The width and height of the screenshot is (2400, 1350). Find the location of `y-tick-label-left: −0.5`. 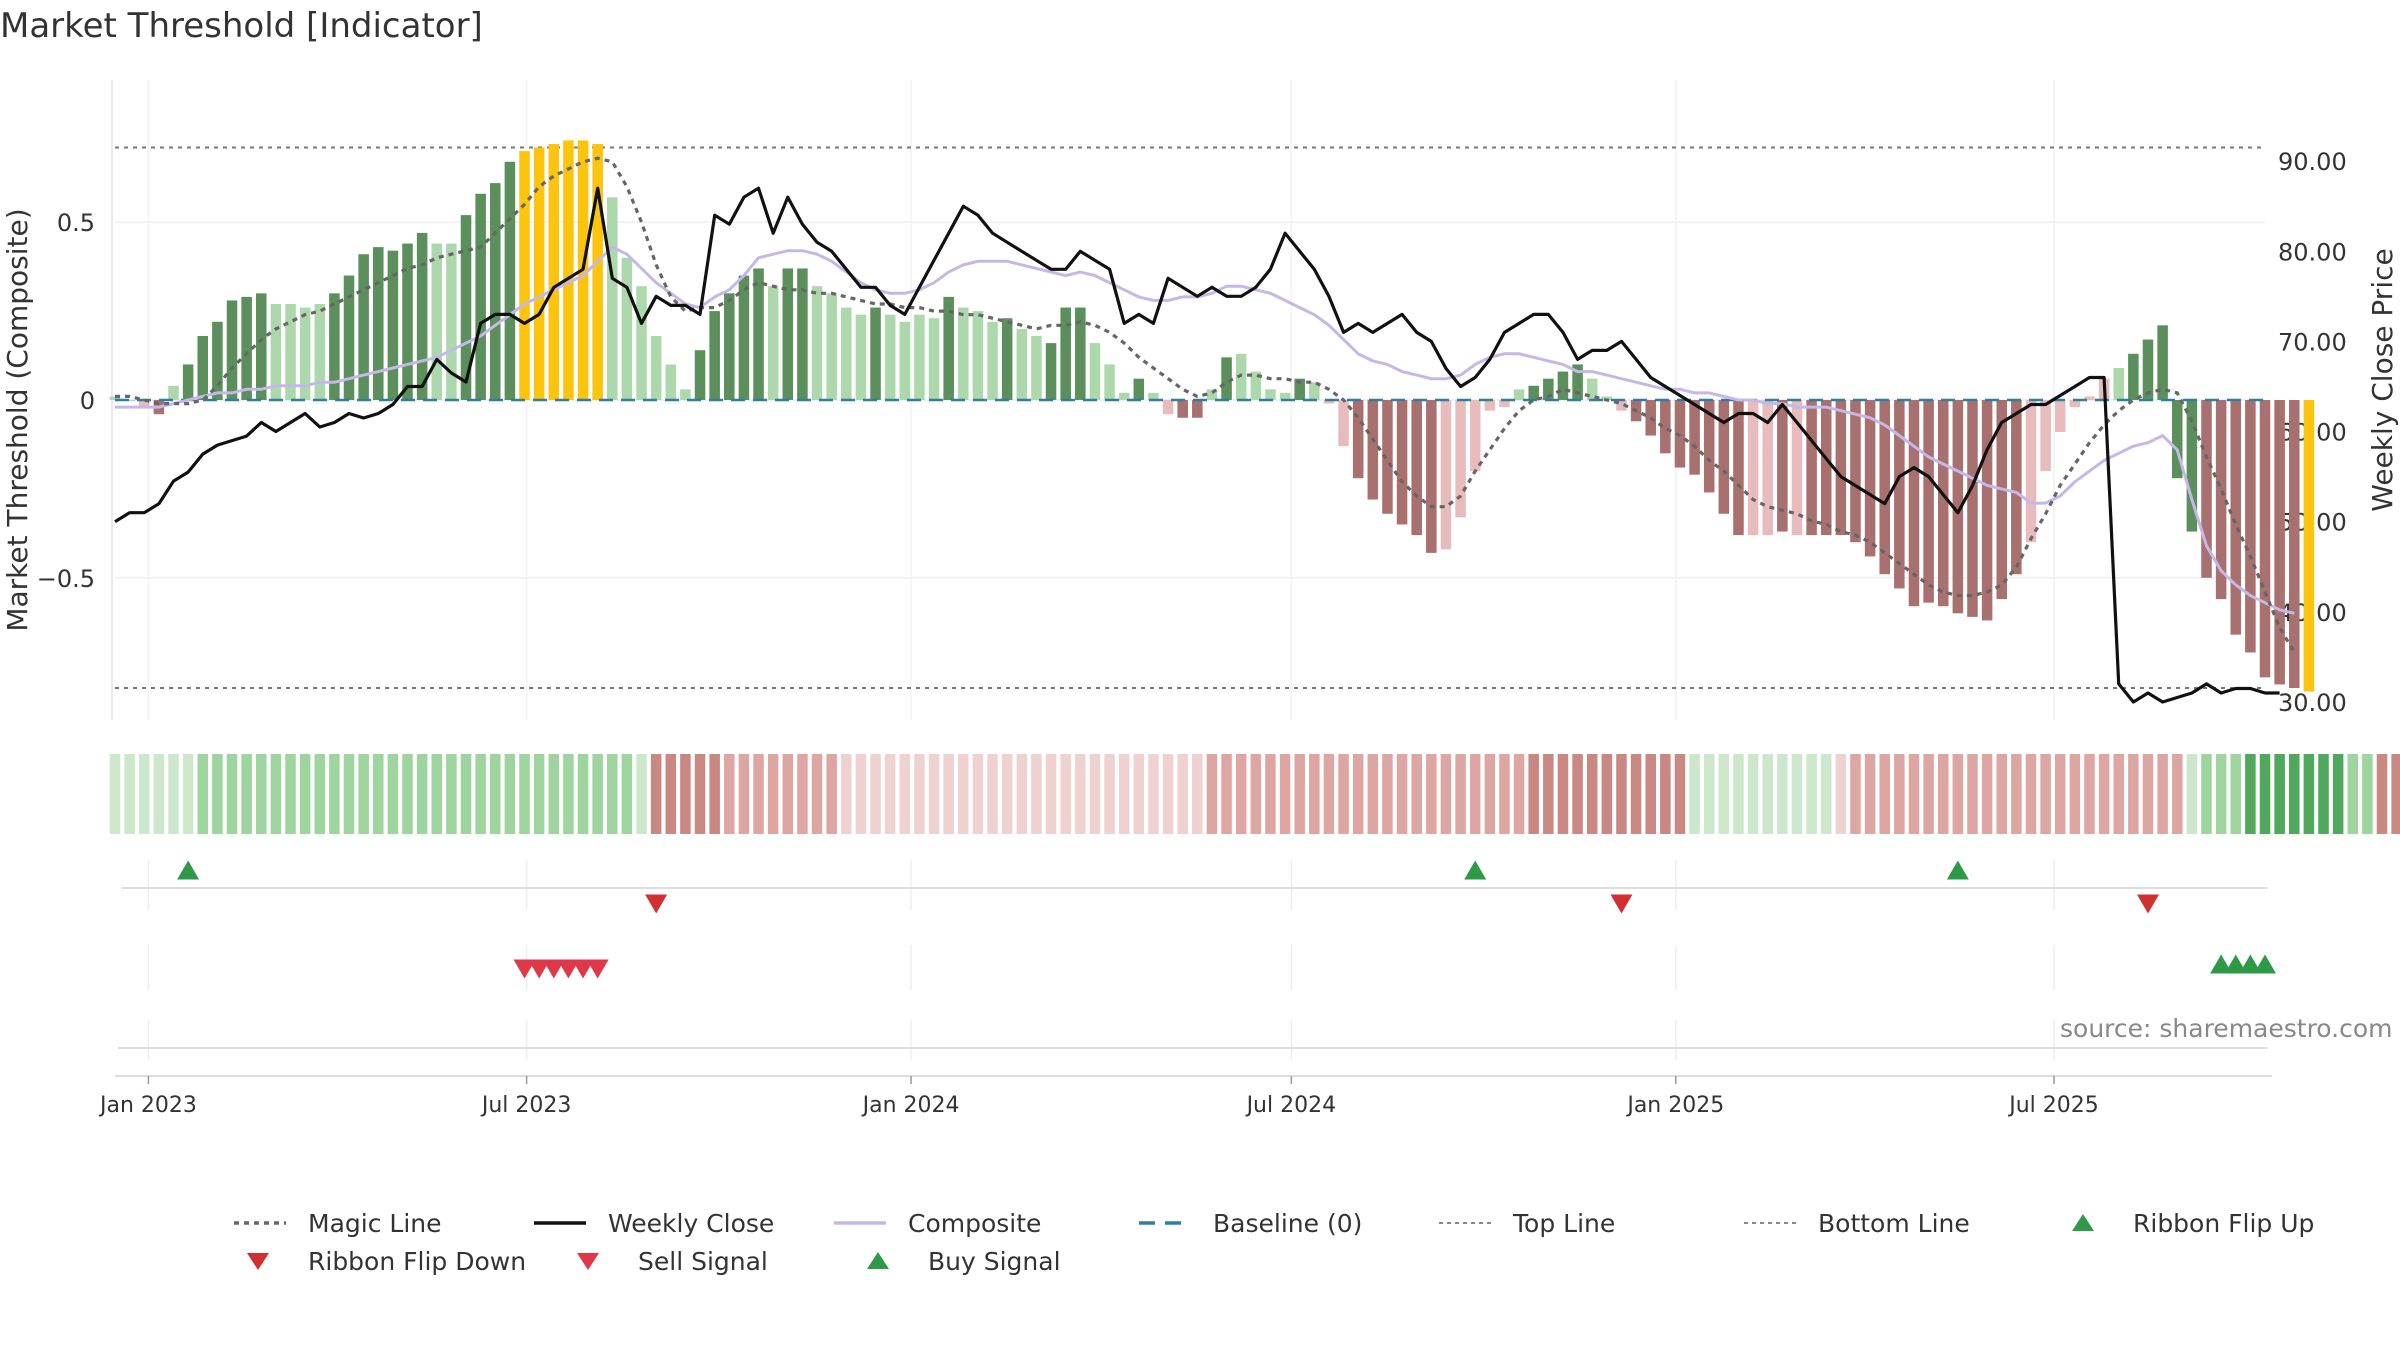

y-tick-label-left: −0.5 is located at coordinates (66, 579).